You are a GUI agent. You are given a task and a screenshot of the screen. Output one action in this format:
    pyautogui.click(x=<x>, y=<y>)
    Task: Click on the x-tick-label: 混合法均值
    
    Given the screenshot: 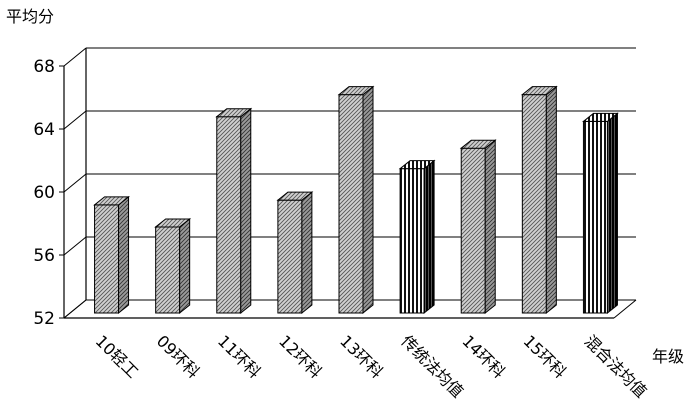 What is the action you would take?
    pyautogui.click(x=616, y=366)
    